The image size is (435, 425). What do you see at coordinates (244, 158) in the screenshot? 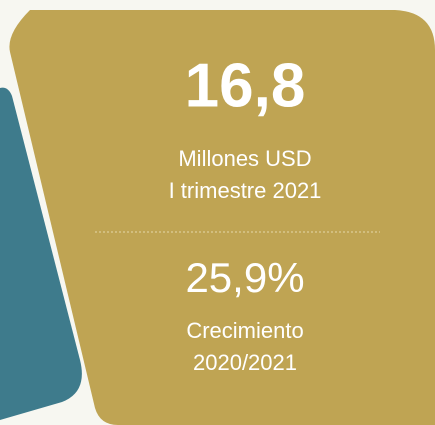
I see `main-caption: Millones USD` at bounding box center [244, 158].